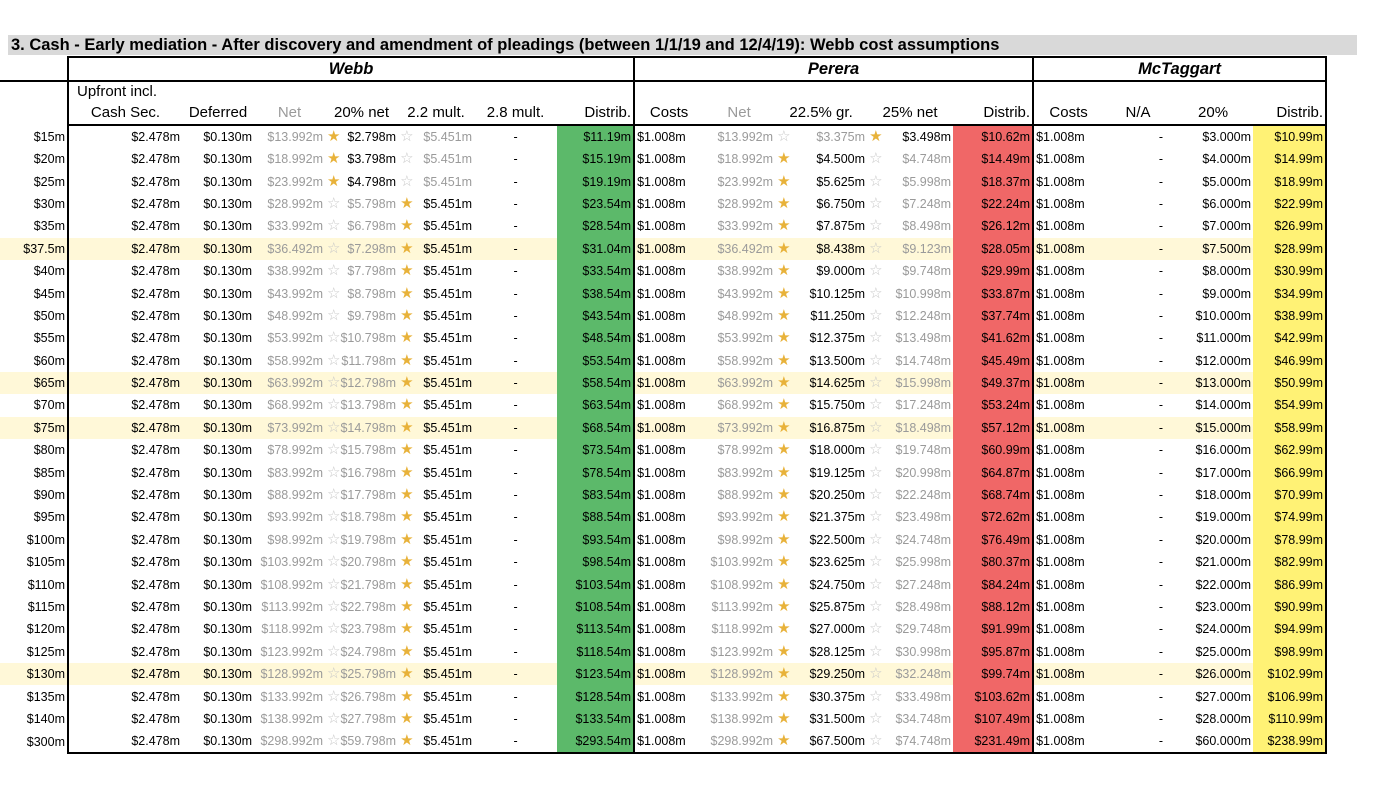 The height and width of the screenshot is (785, 1381). I want to click on net-value: $58.992m, so click(295, 360).